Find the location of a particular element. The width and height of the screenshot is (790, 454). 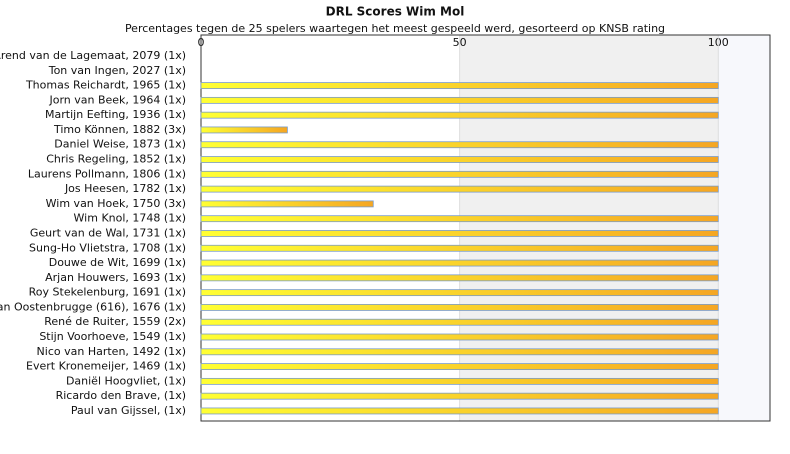

y-tick-label: Geurt van de Wal, 1731 (1x) is located at coordinates (108, 232).